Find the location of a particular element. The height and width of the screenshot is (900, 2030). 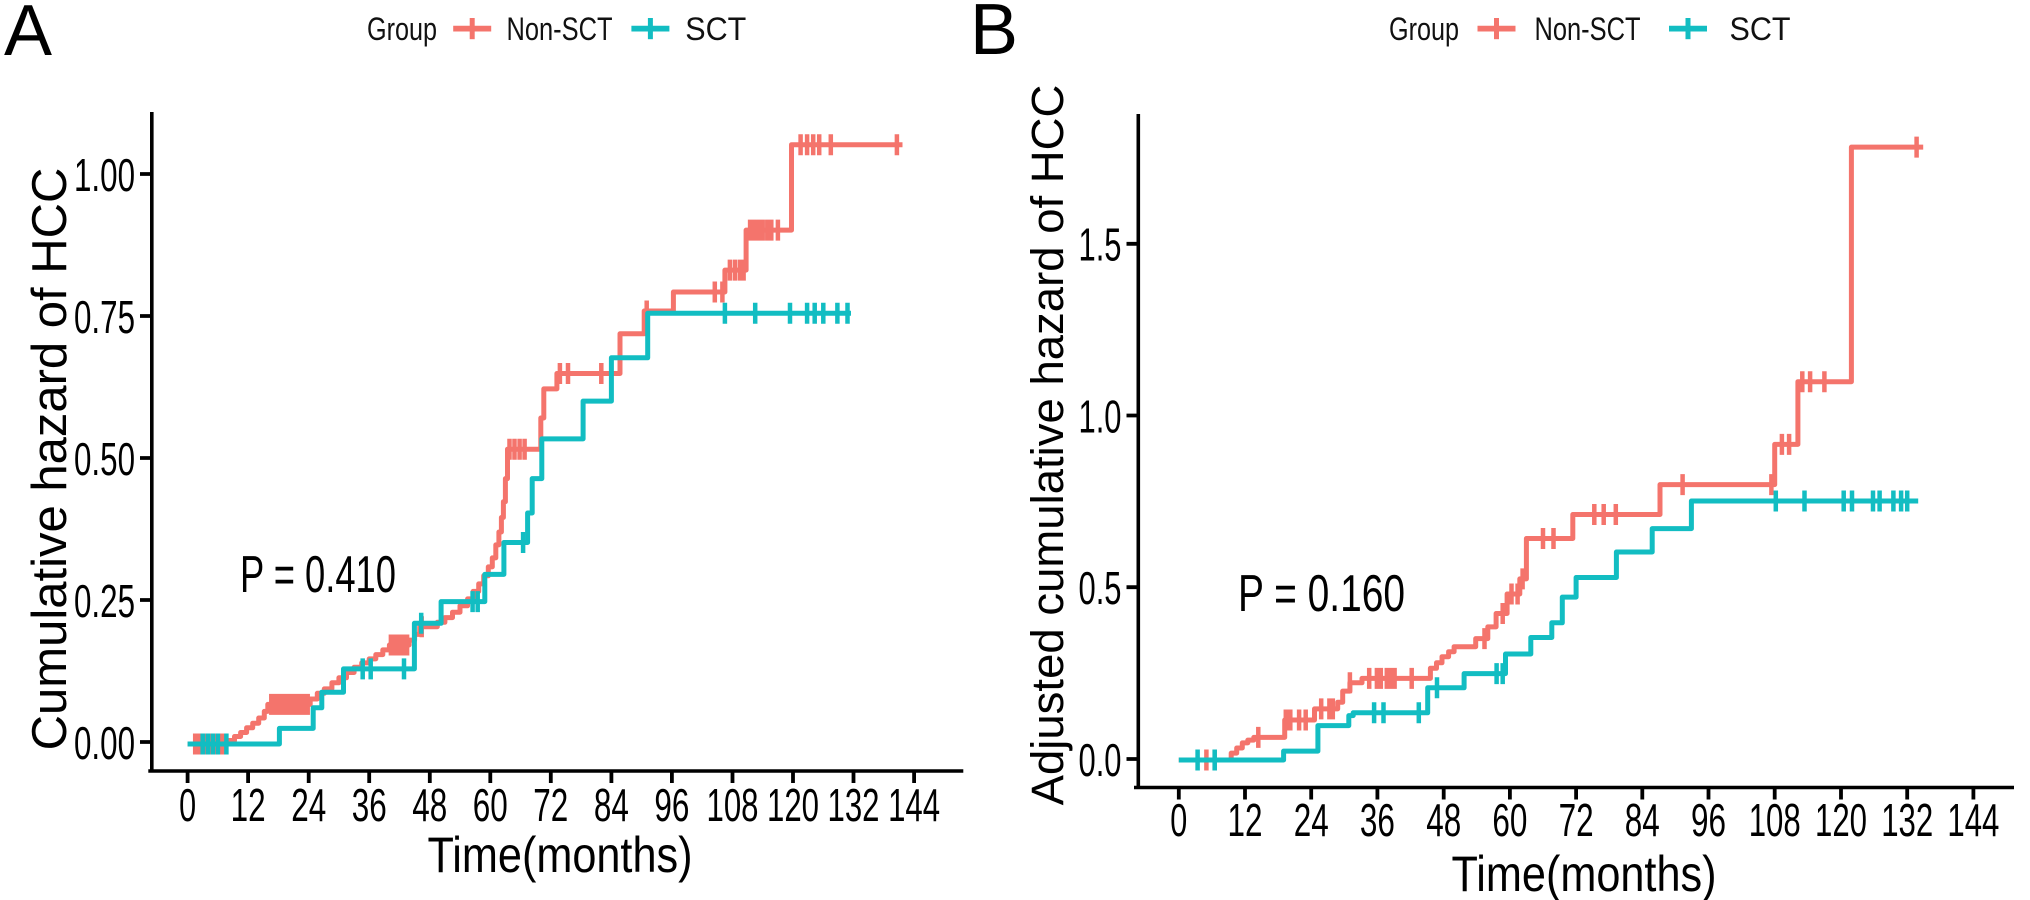

svg-text: B is located at coordinates (994, 35).